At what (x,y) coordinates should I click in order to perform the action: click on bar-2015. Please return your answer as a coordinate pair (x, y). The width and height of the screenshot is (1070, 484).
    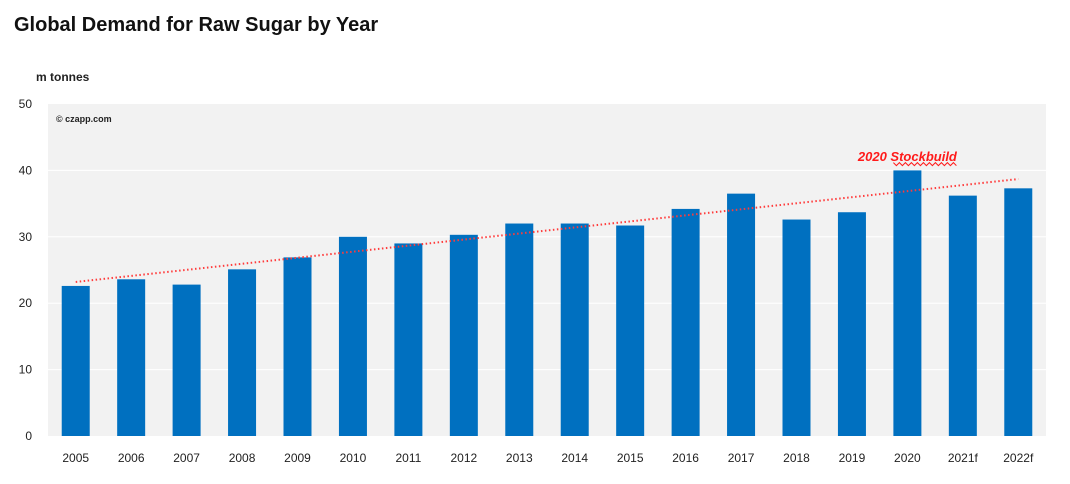
    Looking at the image, I should click on (630, 330).